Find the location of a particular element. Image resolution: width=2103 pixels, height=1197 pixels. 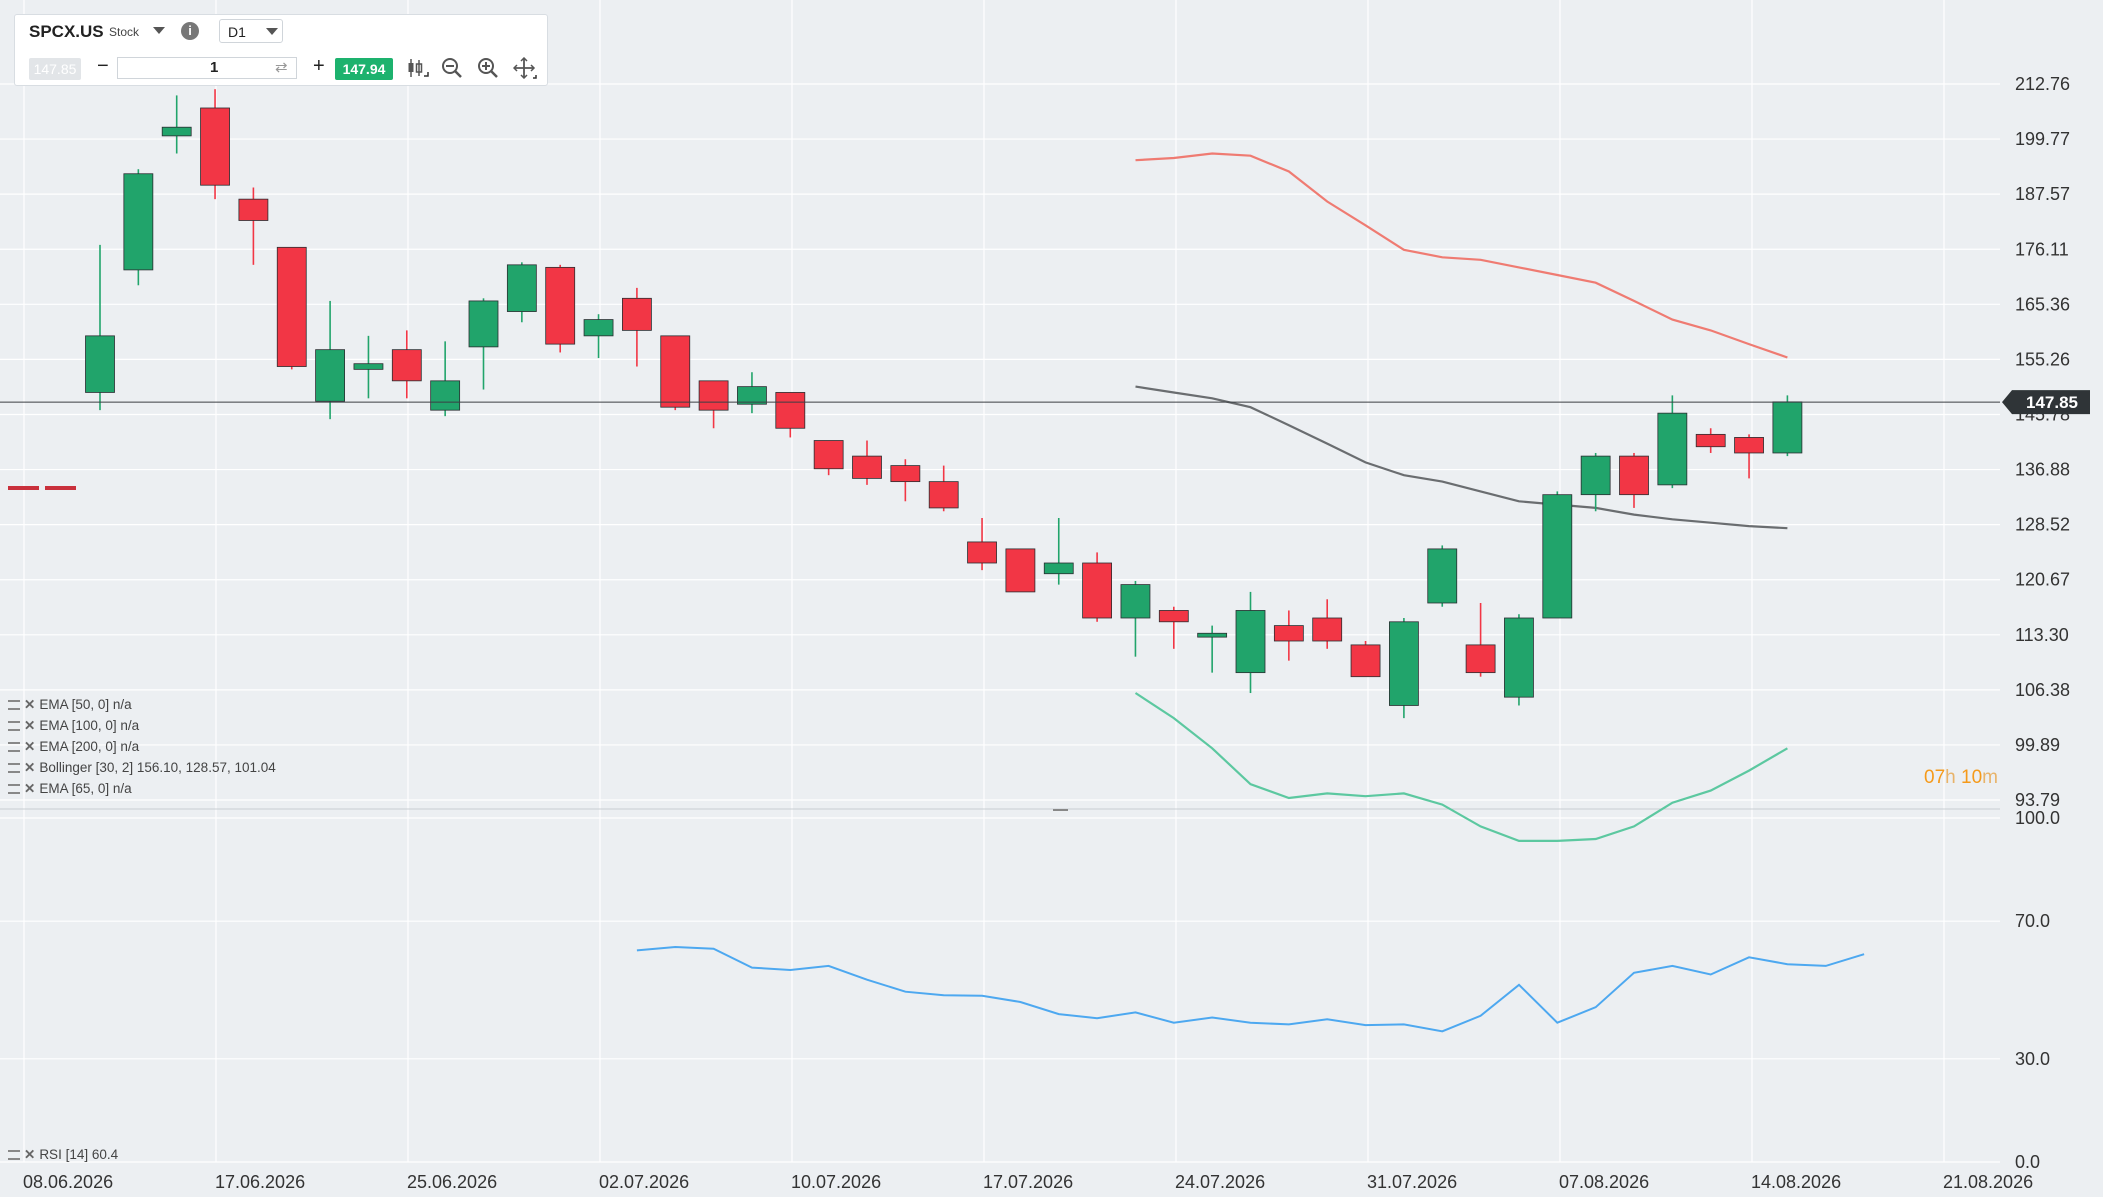

date-tick-label: 24.07.2026 is located at coordinates (1220, 1182).